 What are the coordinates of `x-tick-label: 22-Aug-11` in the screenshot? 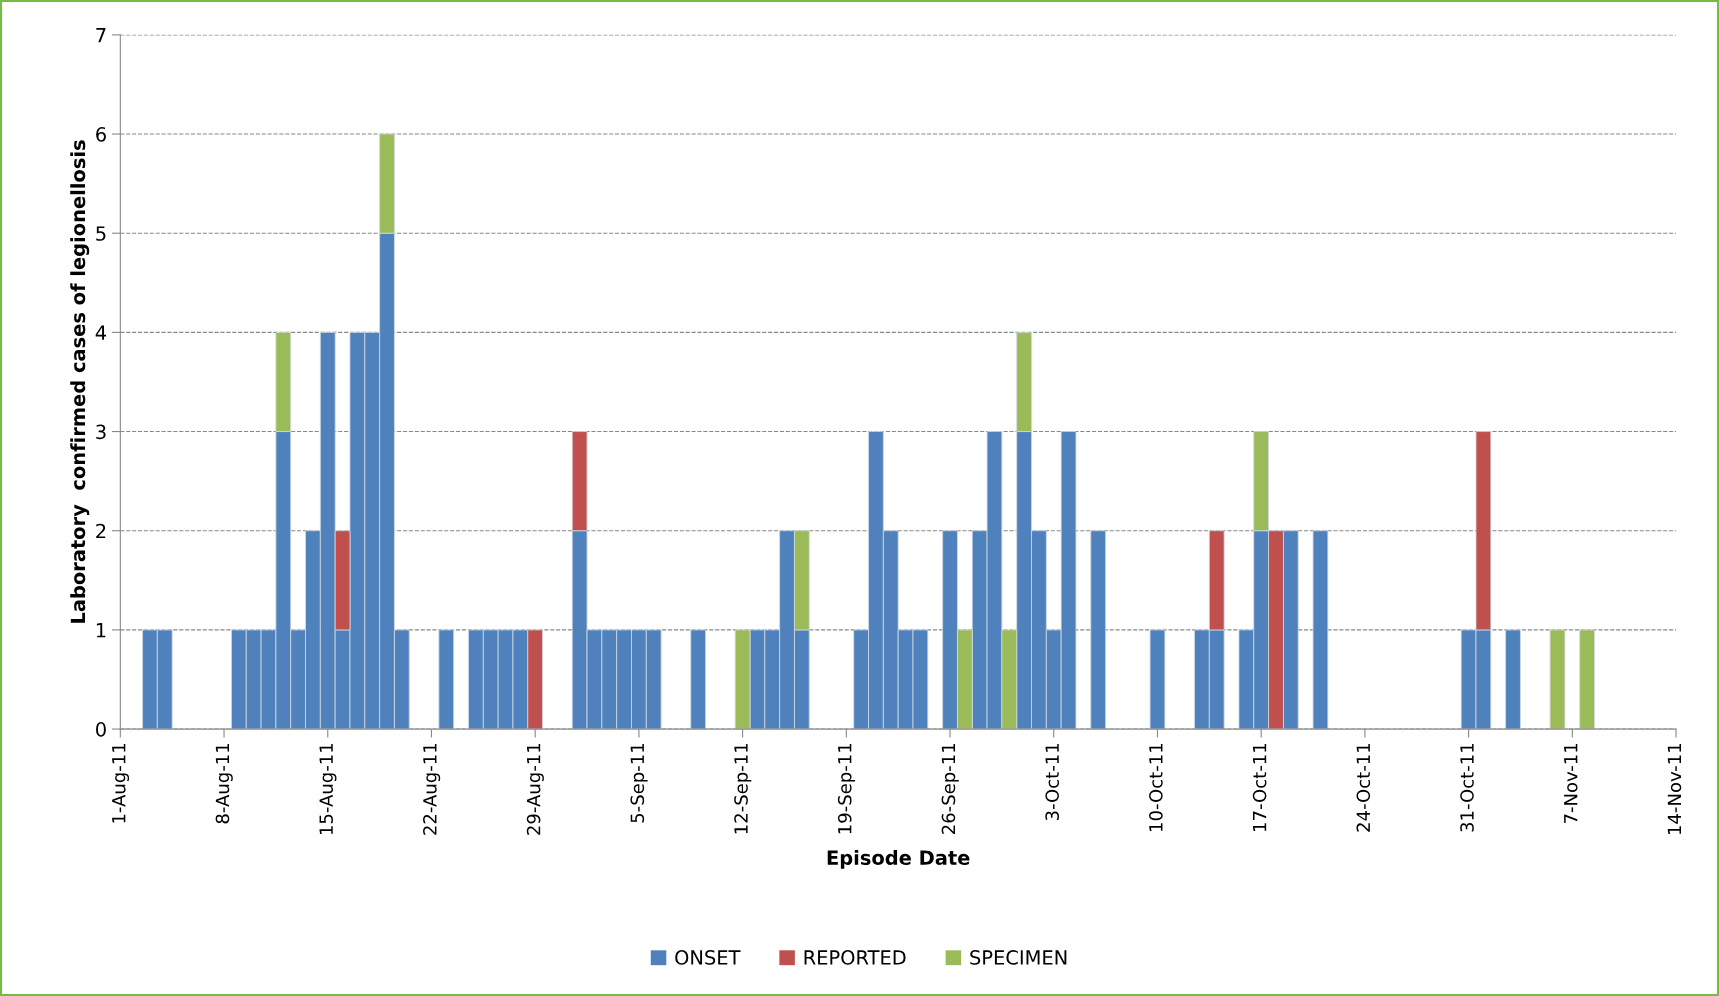 It's located at (432, 789).